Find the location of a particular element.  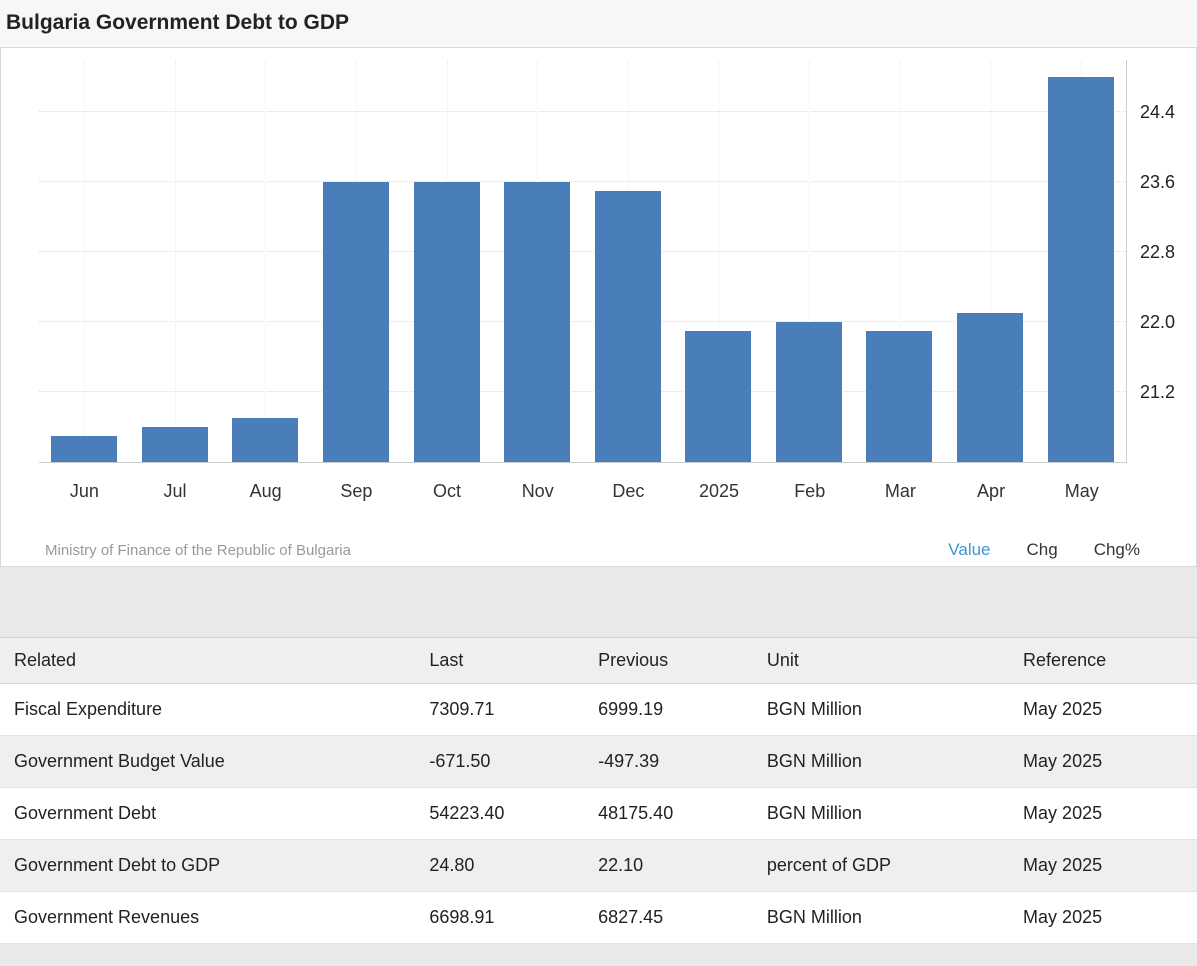

indicator-link: Government Budget Value is located at coordinates (208, 761).